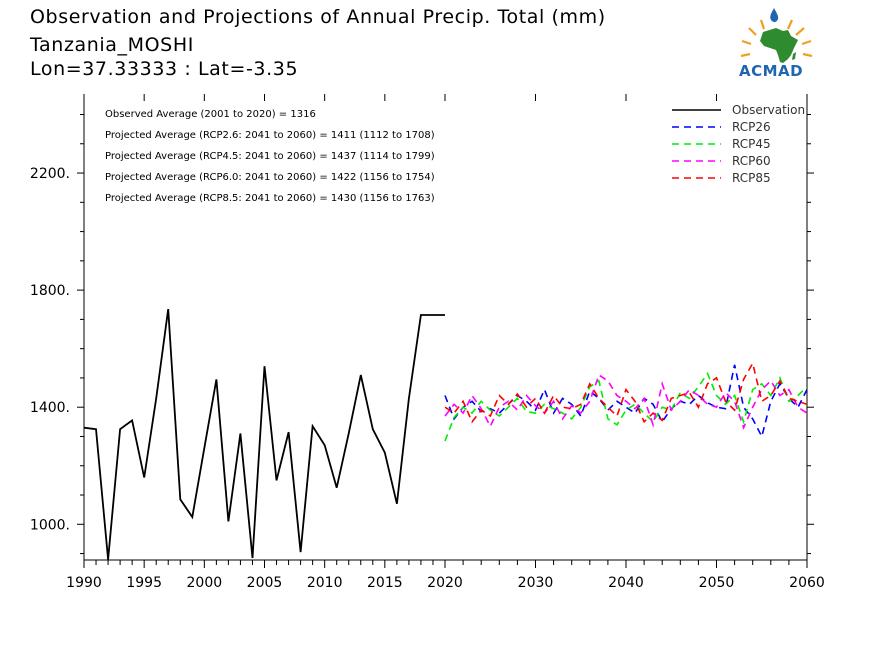  I want to click on africa-map-logo-icon, so click(776, 35).